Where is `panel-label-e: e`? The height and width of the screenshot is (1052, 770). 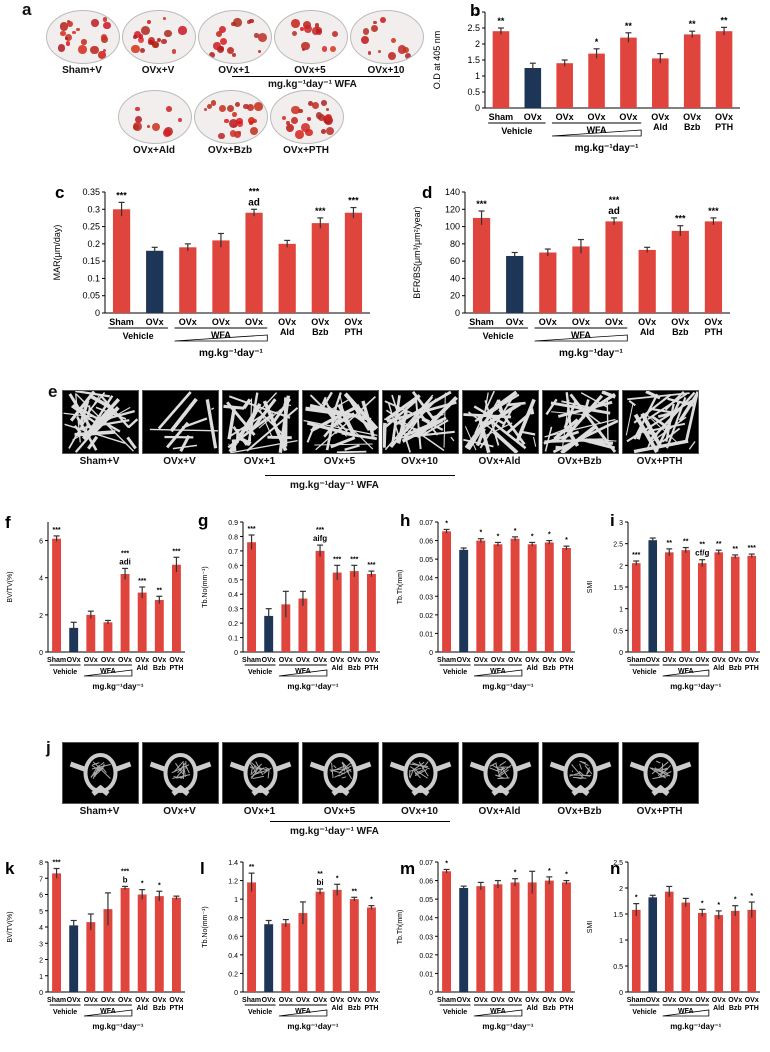
panel-label-e: e is located at coordinates (53, 391).